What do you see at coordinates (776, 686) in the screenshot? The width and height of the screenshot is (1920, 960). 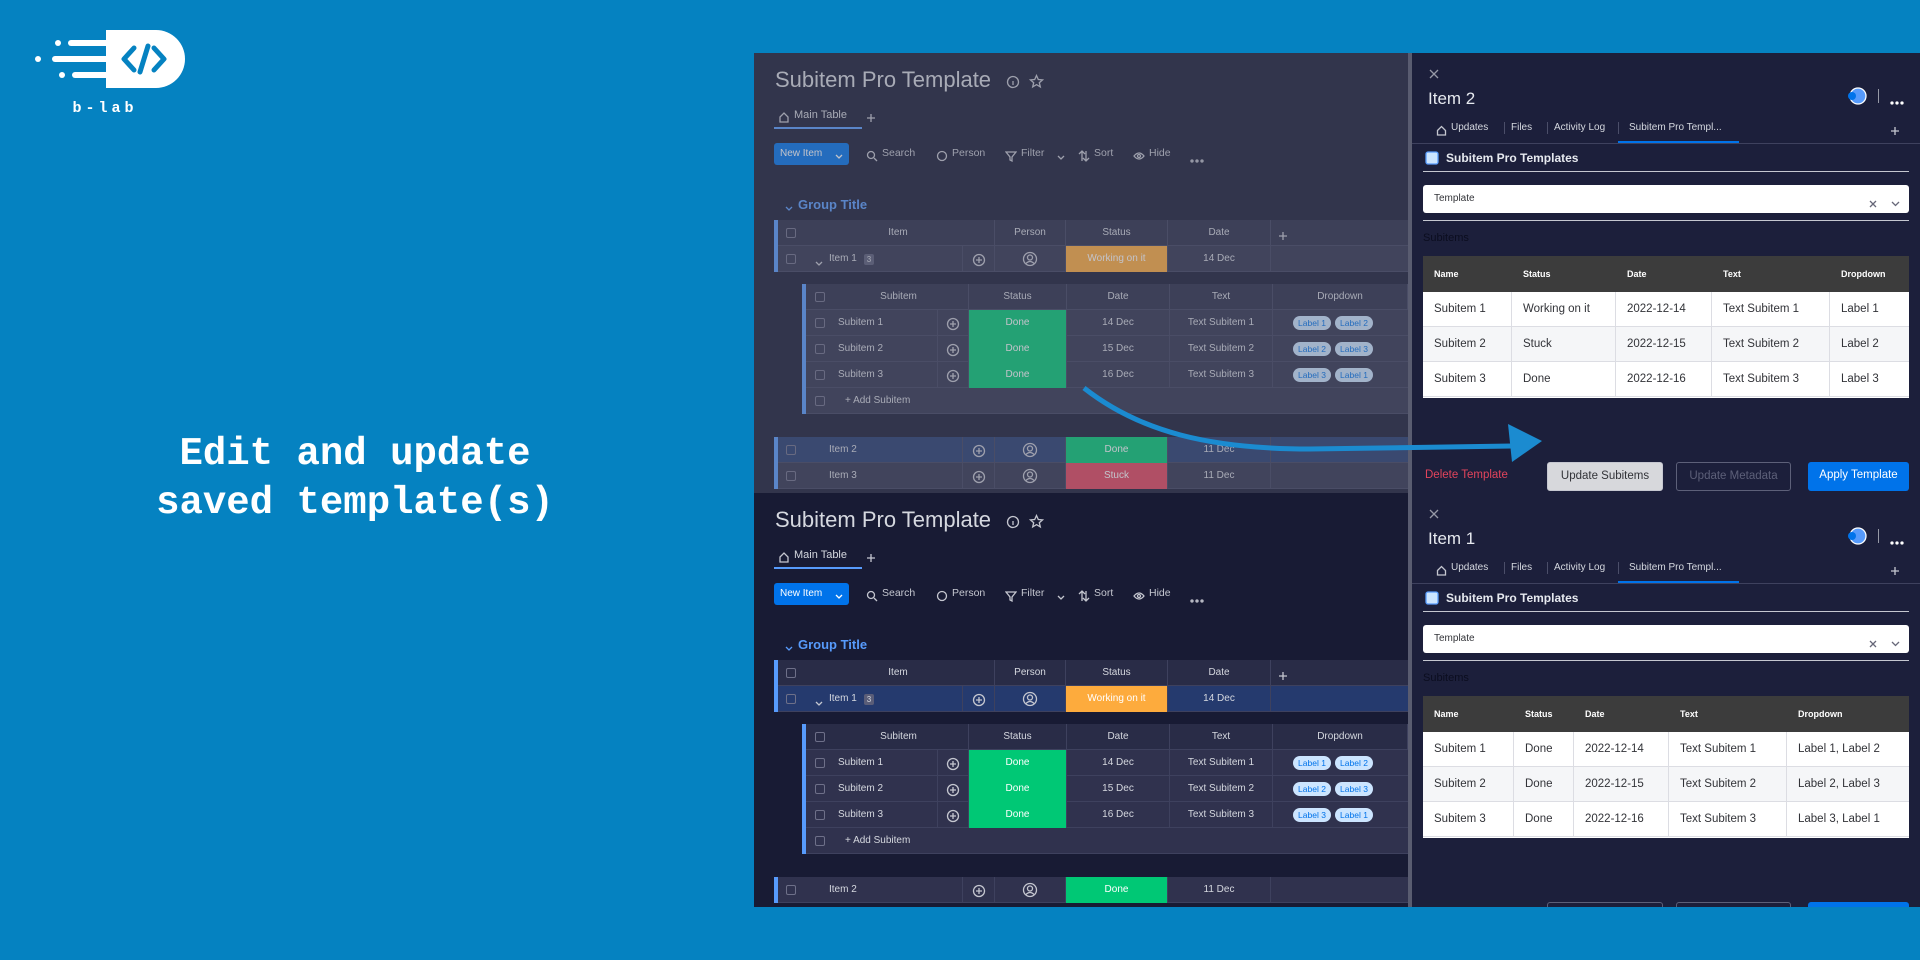 I see `group-bar` at bounding box center [776, 686].